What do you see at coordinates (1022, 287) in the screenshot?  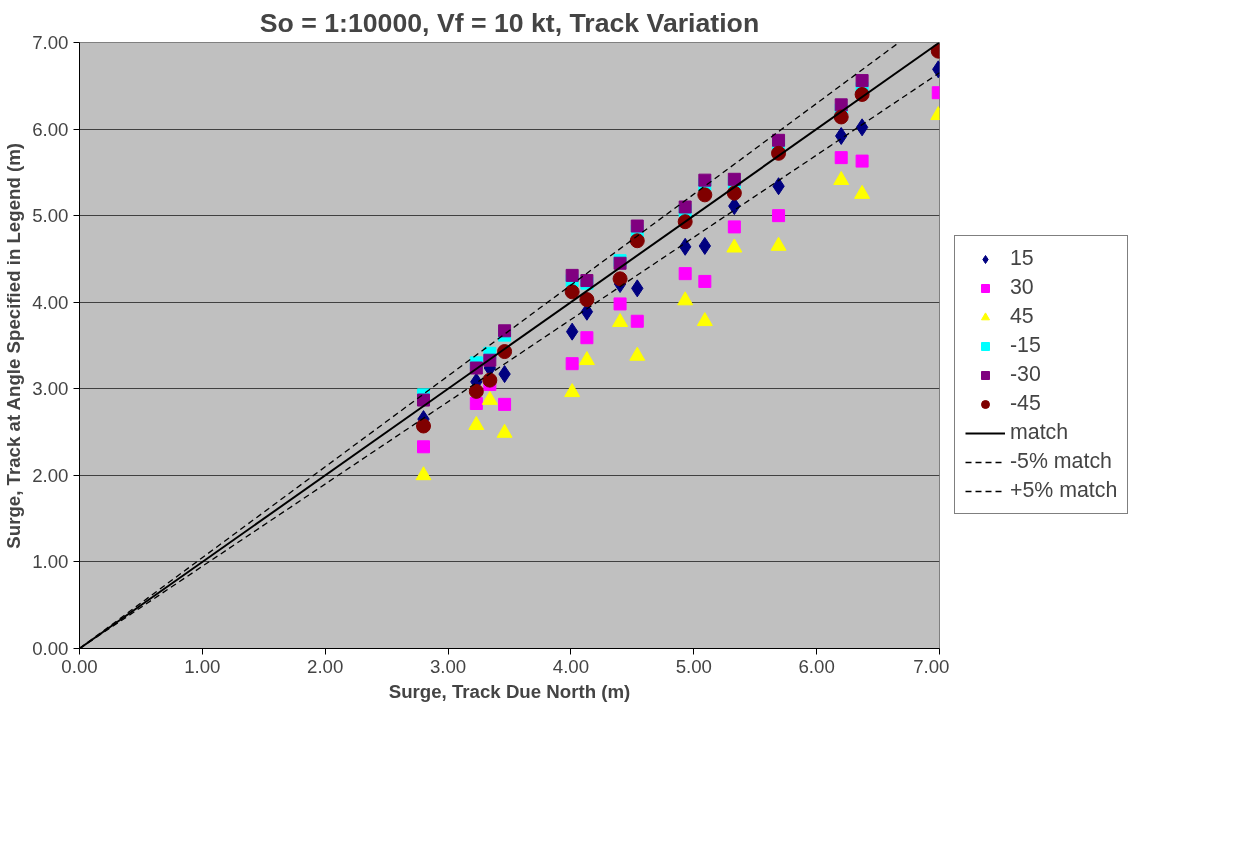 I see `legend-label: 30` at bounding box center [1022, 287].